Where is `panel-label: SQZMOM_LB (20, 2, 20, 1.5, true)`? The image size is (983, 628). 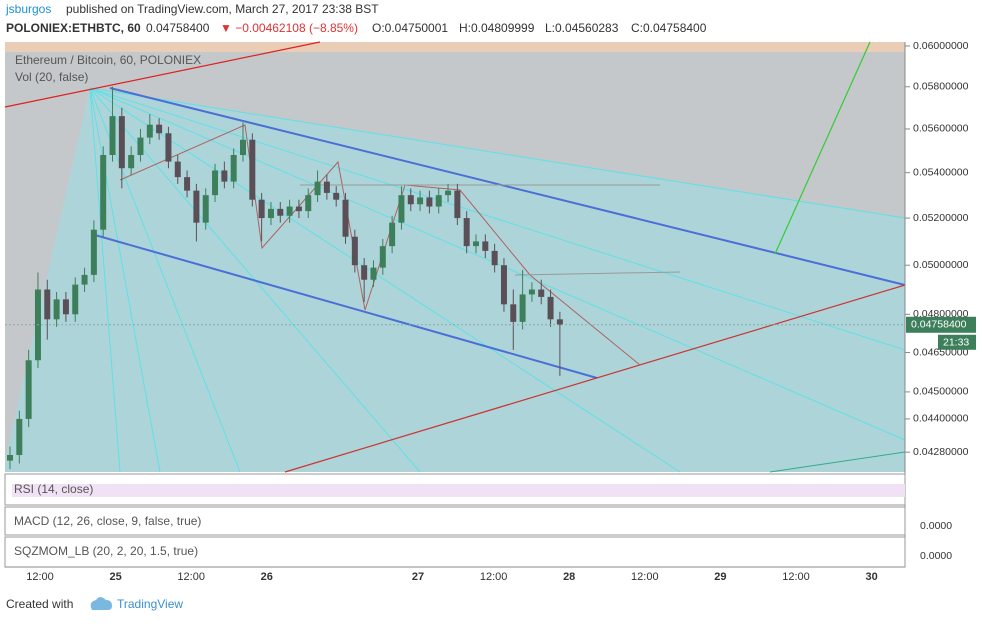
panel-label: SQZMOM_LB (20, 2, 20, 1.5, true) is located at coordinates (106, 551).